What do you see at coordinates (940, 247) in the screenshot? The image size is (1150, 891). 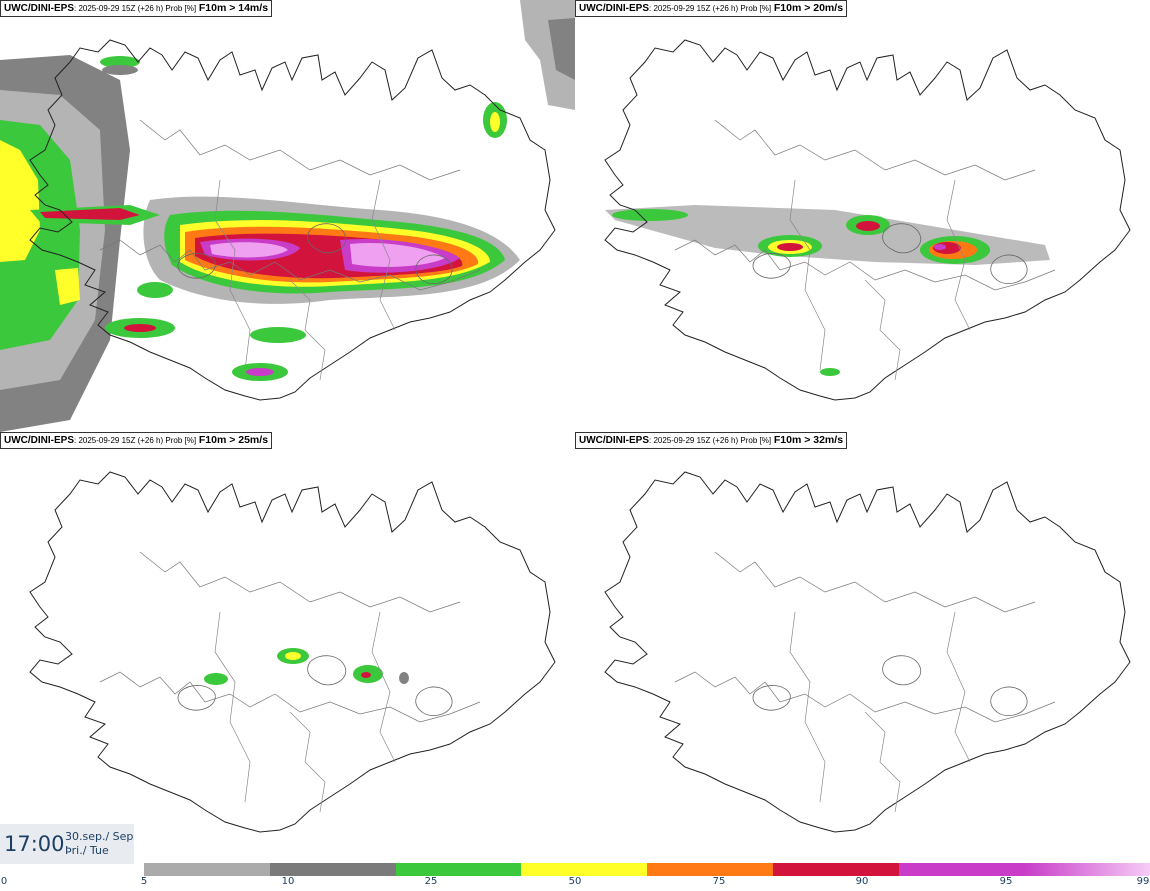 I see `magenta-region` at bounding box center [940, 247].